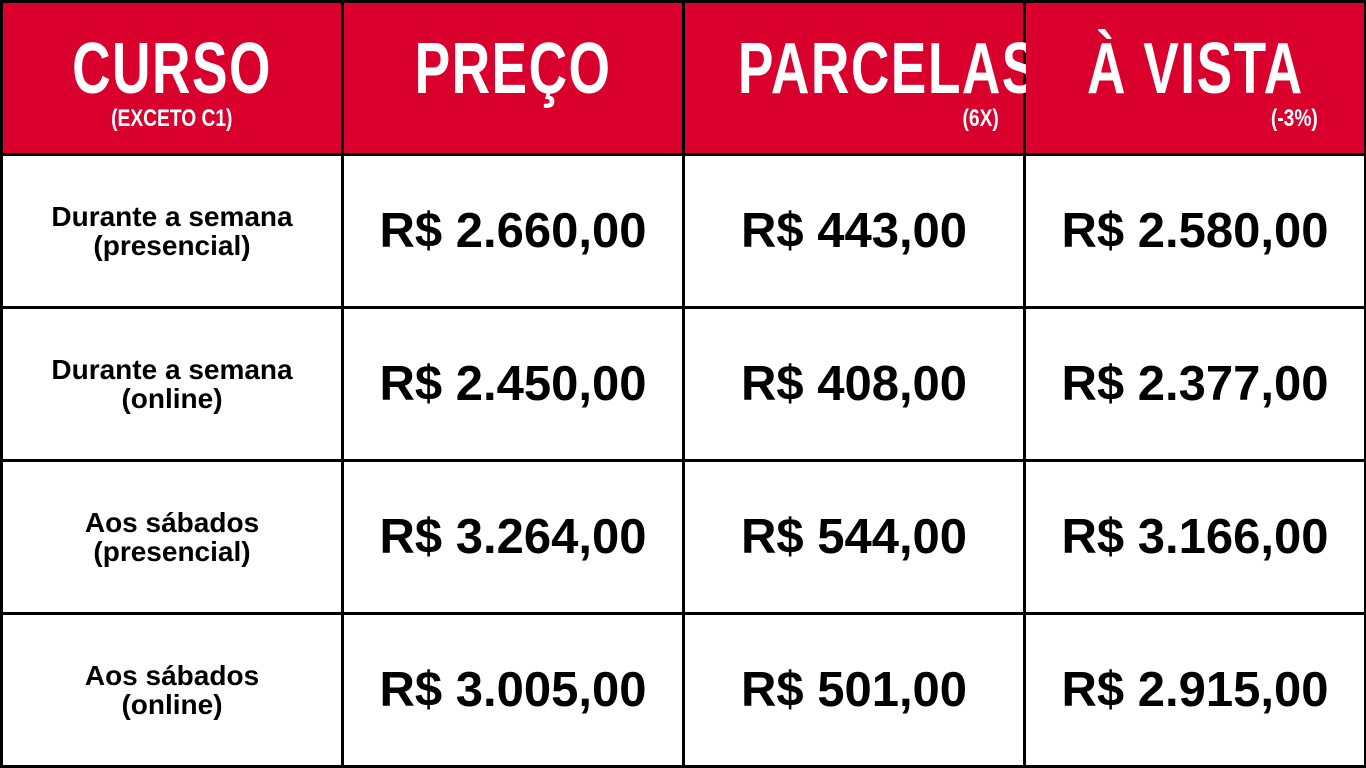  I want to click on header-curso: CURSO (EXCETO C1), so click(172, 78).